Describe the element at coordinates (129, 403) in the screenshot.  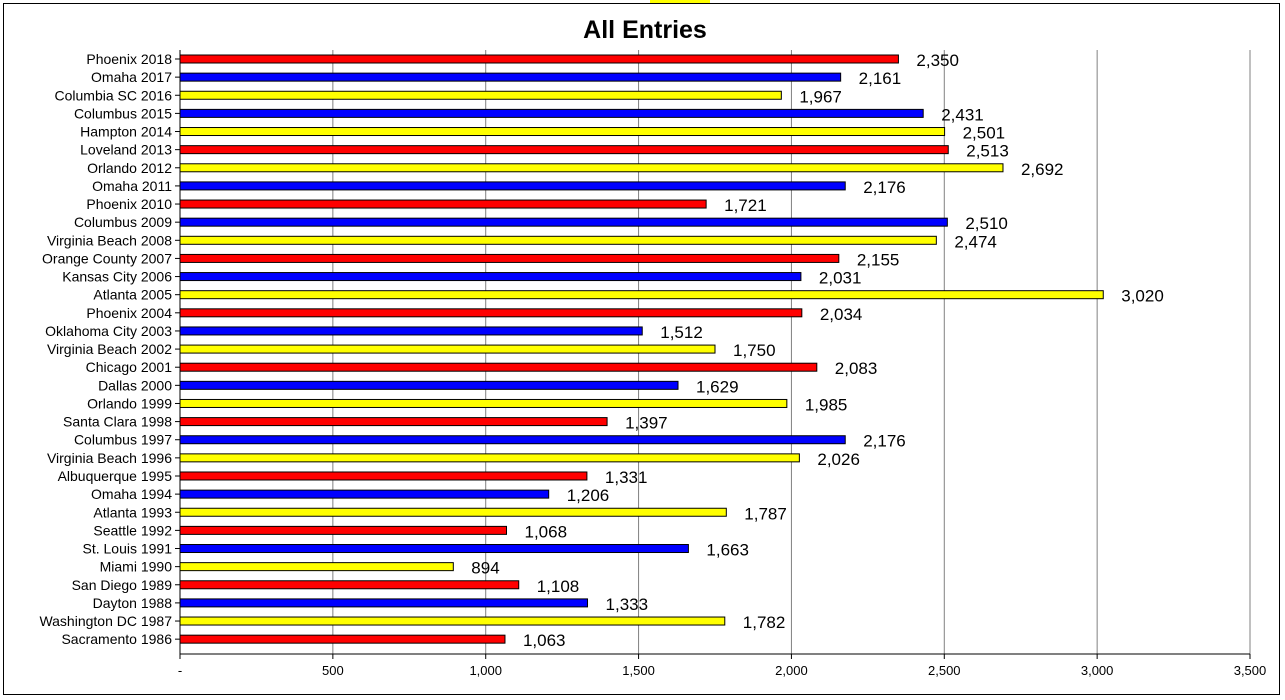
I see `category-label: Orlando 1999` at that location.